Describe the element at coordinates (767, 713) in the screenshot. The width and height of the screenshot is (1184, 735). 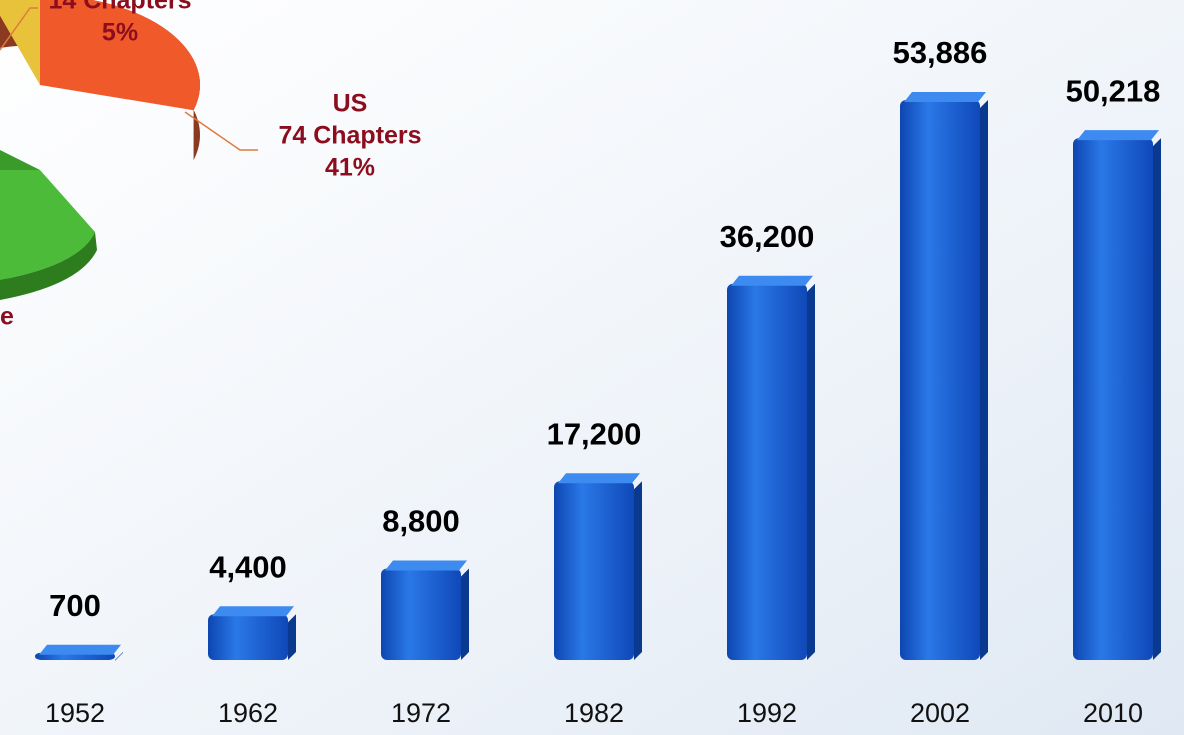
I see `x-tick-label: 1992` at that location.